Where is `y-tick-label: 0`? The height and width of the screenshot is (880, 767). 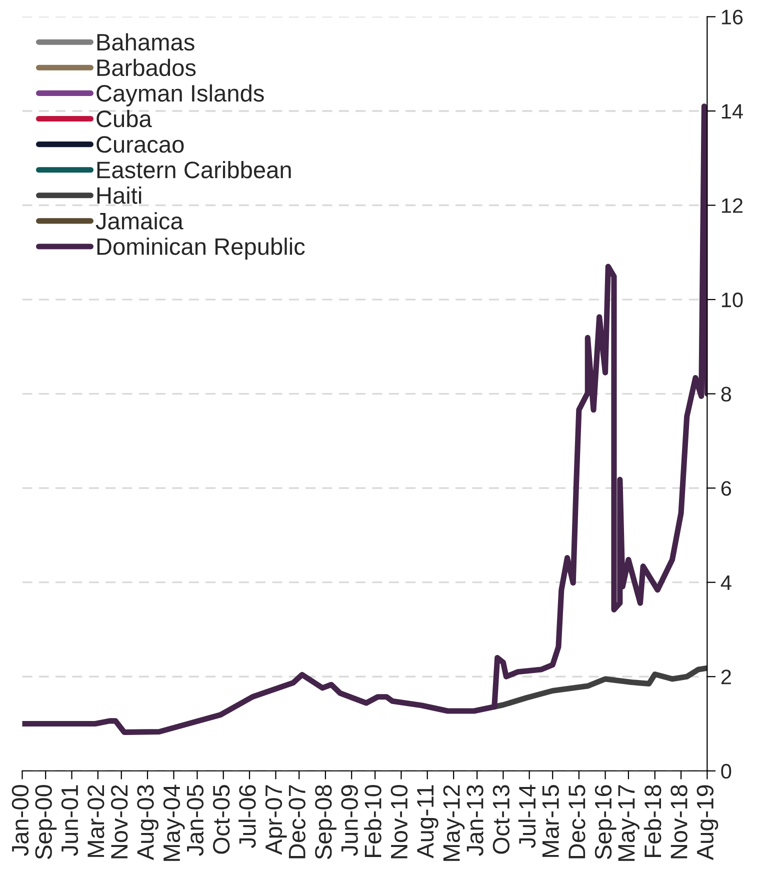
y-tick-label: 0 is located at coordinates (726, 771).